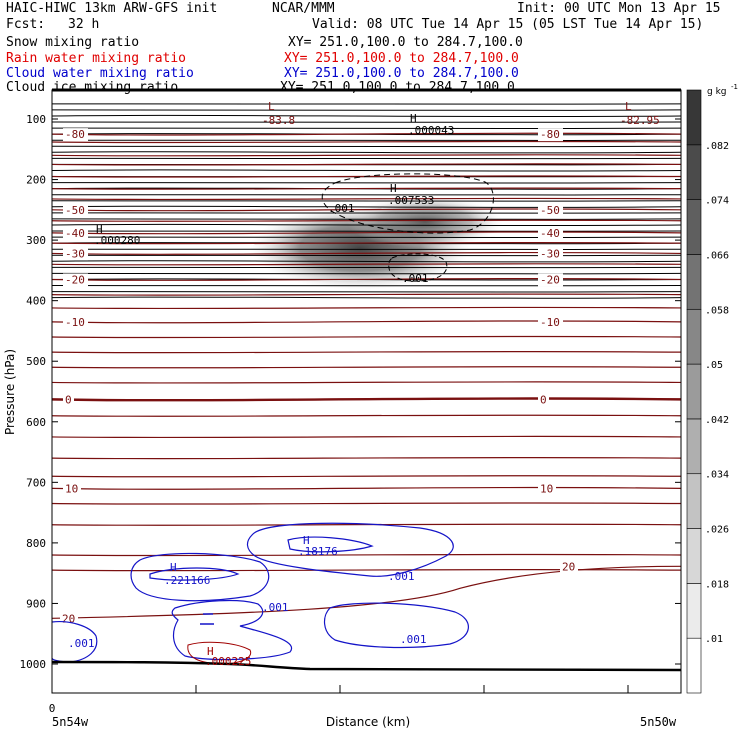  I want to click on snow-contour-upper, so click(407, 203).